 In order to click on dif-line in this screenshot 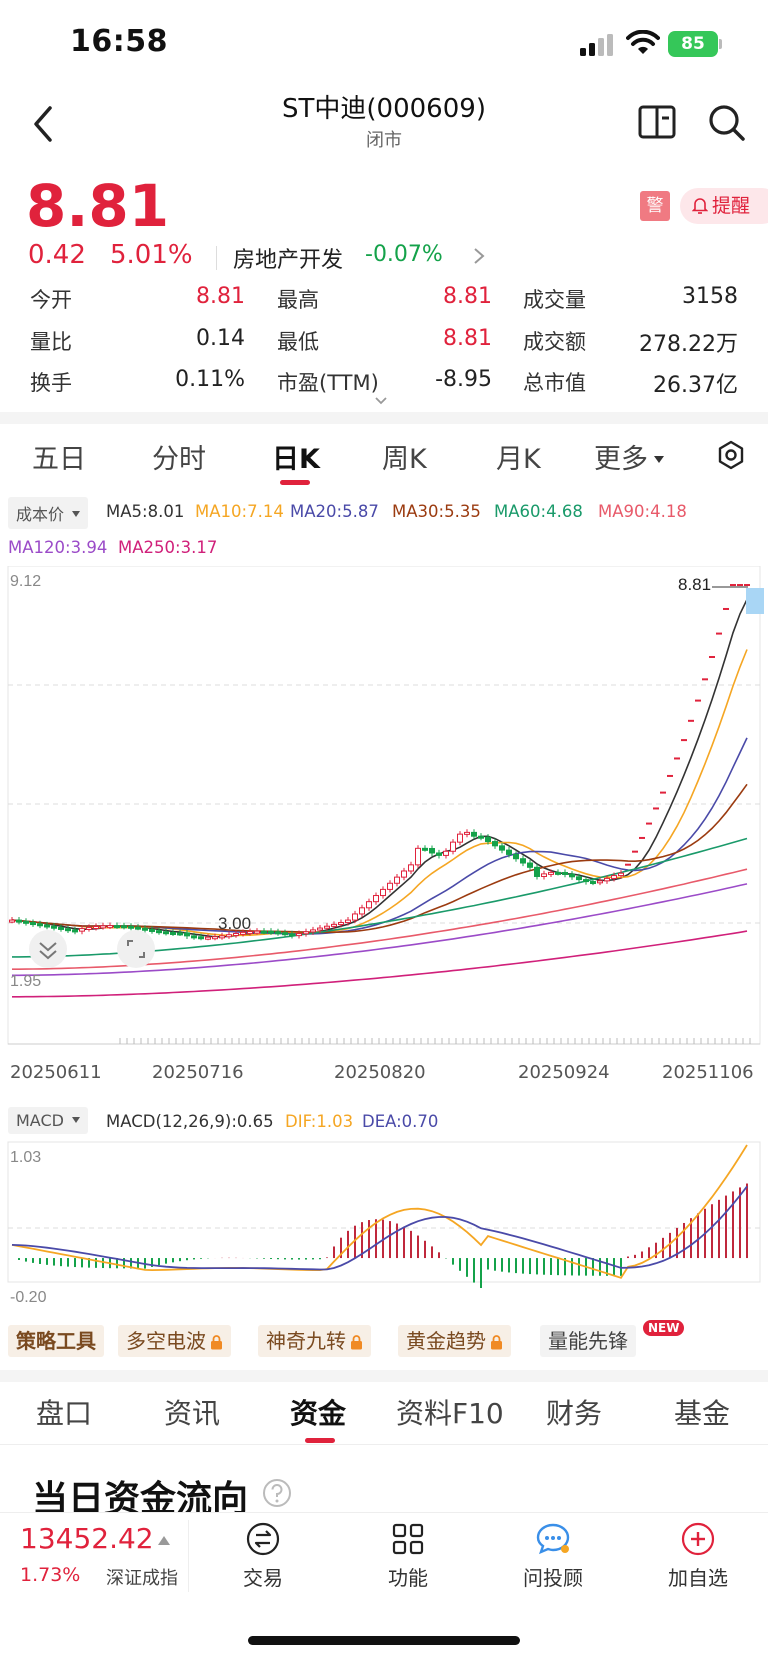, I will do `click(379, 1211)`.